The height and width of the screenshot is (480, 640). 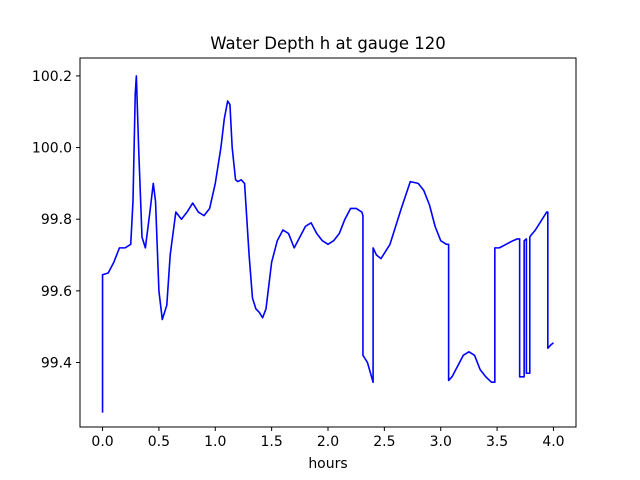 What do you see at coordinates (384, 442) in the screenshot?
I see `x-tick-label: 2.5` at bounding box center [384, 442].